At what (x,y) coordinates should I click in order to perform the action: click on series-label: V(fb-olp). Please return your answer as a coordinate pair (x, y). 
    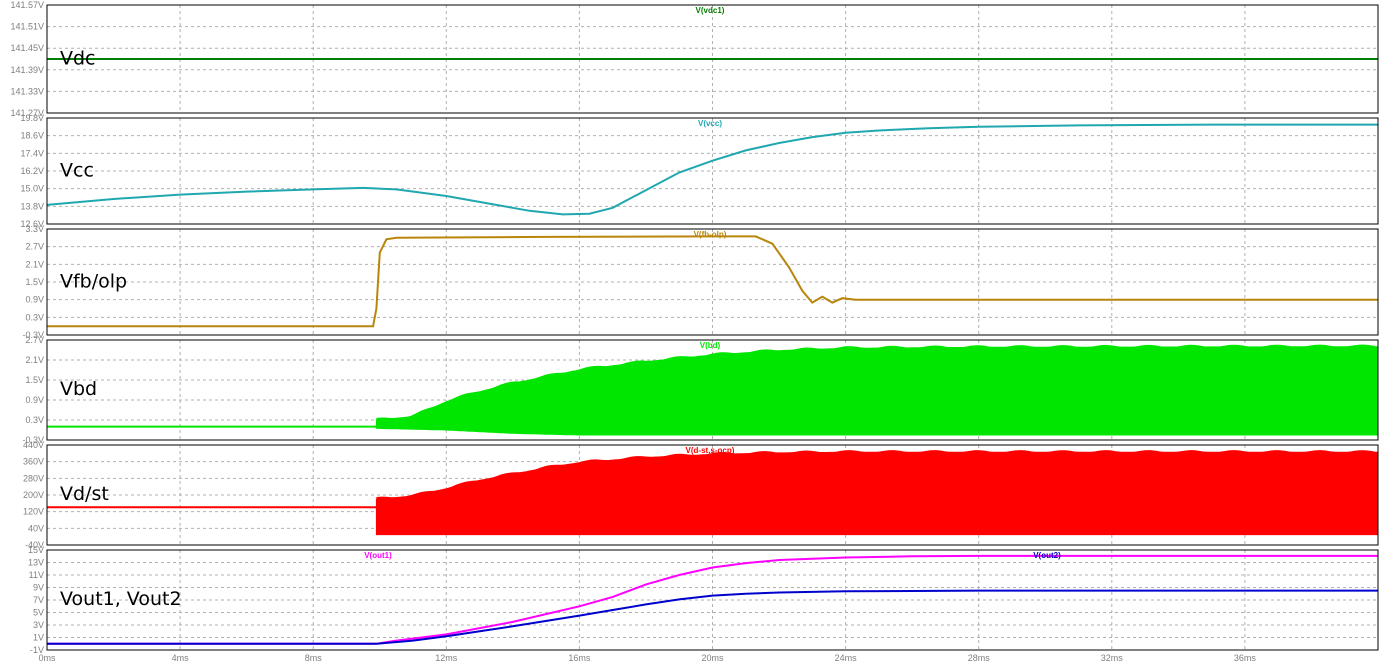
    Looking at the image, I should click on (710, 234).